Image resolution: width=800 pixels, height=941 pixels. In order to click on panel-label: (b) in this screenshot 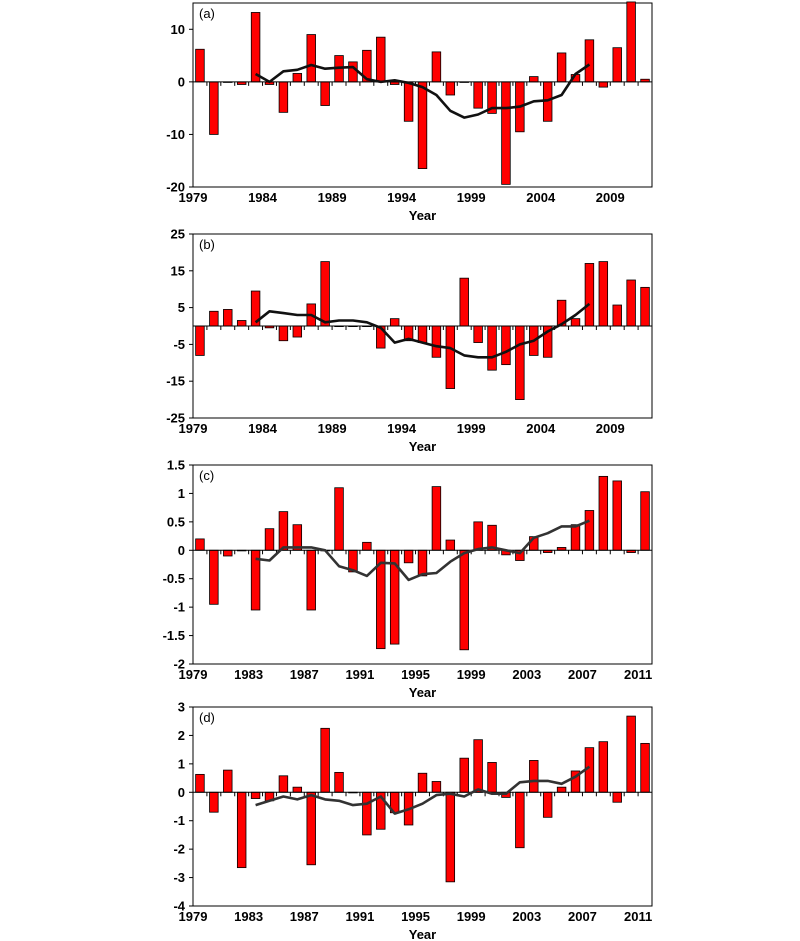, I will do `click(207, 244)`.